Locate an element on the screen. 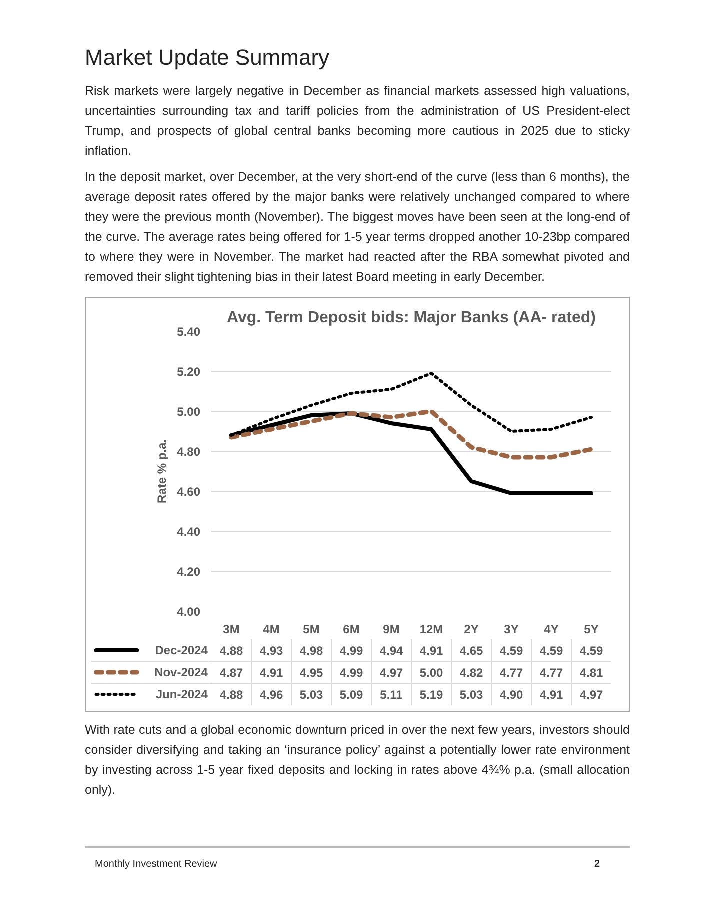  y-tick-label: 5.40 is located at coordinates (189, 332).